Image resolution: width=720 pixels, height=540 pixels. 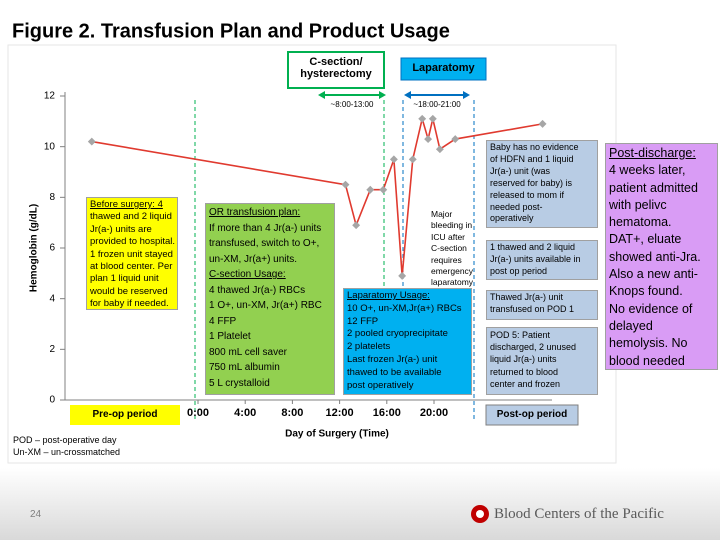 What do you see at coordinates (340, 413) in the screenshot?
I see `x-tick-label: 12:00` at bounding box center [340, 413].